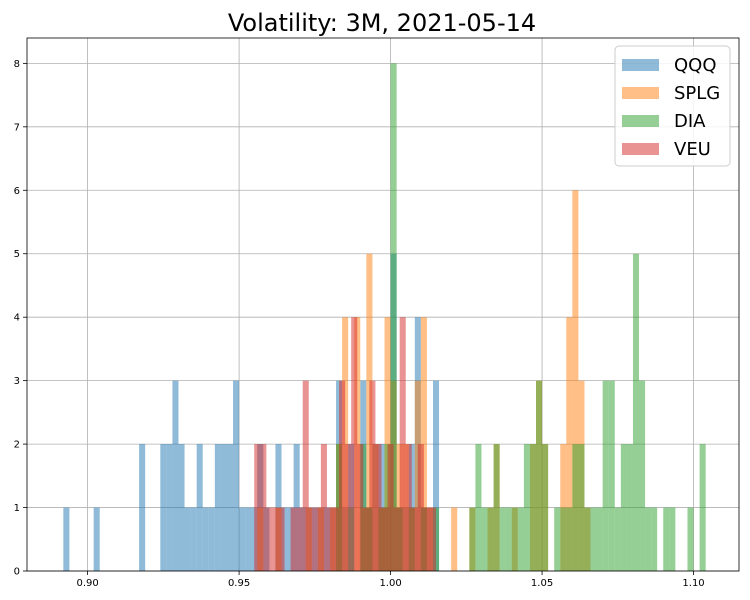 This screenshot has width=750, height=600. What do you see at coordinates (640, 65) in the screenshot?
I see `legend-swatch-qqq` at bounding box center [640, 65].